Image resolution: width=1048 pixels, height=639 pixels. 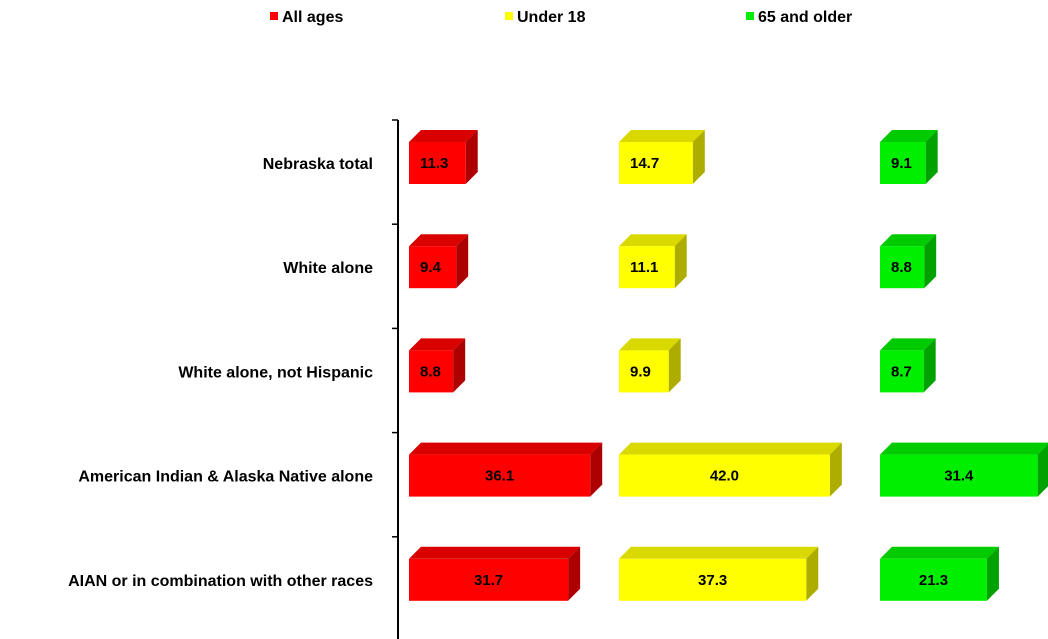 I want to click on legend-swatch-65-and-older, so click(x=750, y=16).